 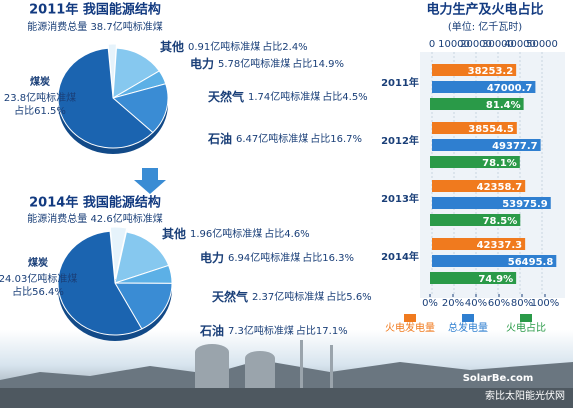 What do you see at coordinates (95, 203) in the screenshot?
I see `pie-title: 2014年 我国能源结构` at bounding box center [95, 203].